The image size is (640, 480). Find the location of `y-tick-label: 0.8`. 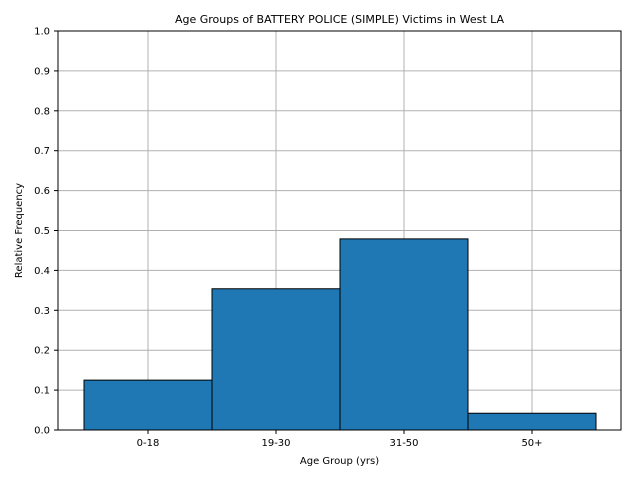

y-tick-label: 0.8 is located at coordinates (42, 111).